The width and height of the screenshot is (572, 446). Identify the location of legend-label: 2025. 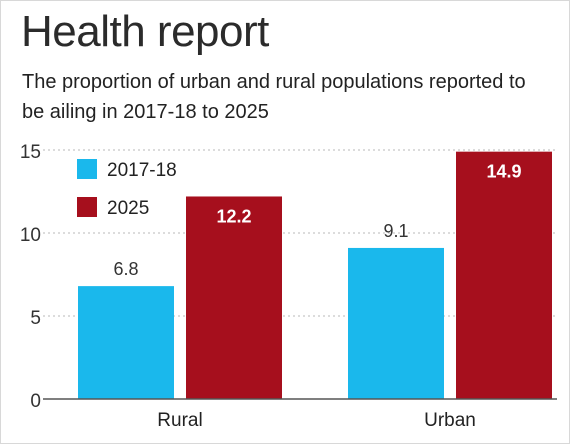
(128, 208).